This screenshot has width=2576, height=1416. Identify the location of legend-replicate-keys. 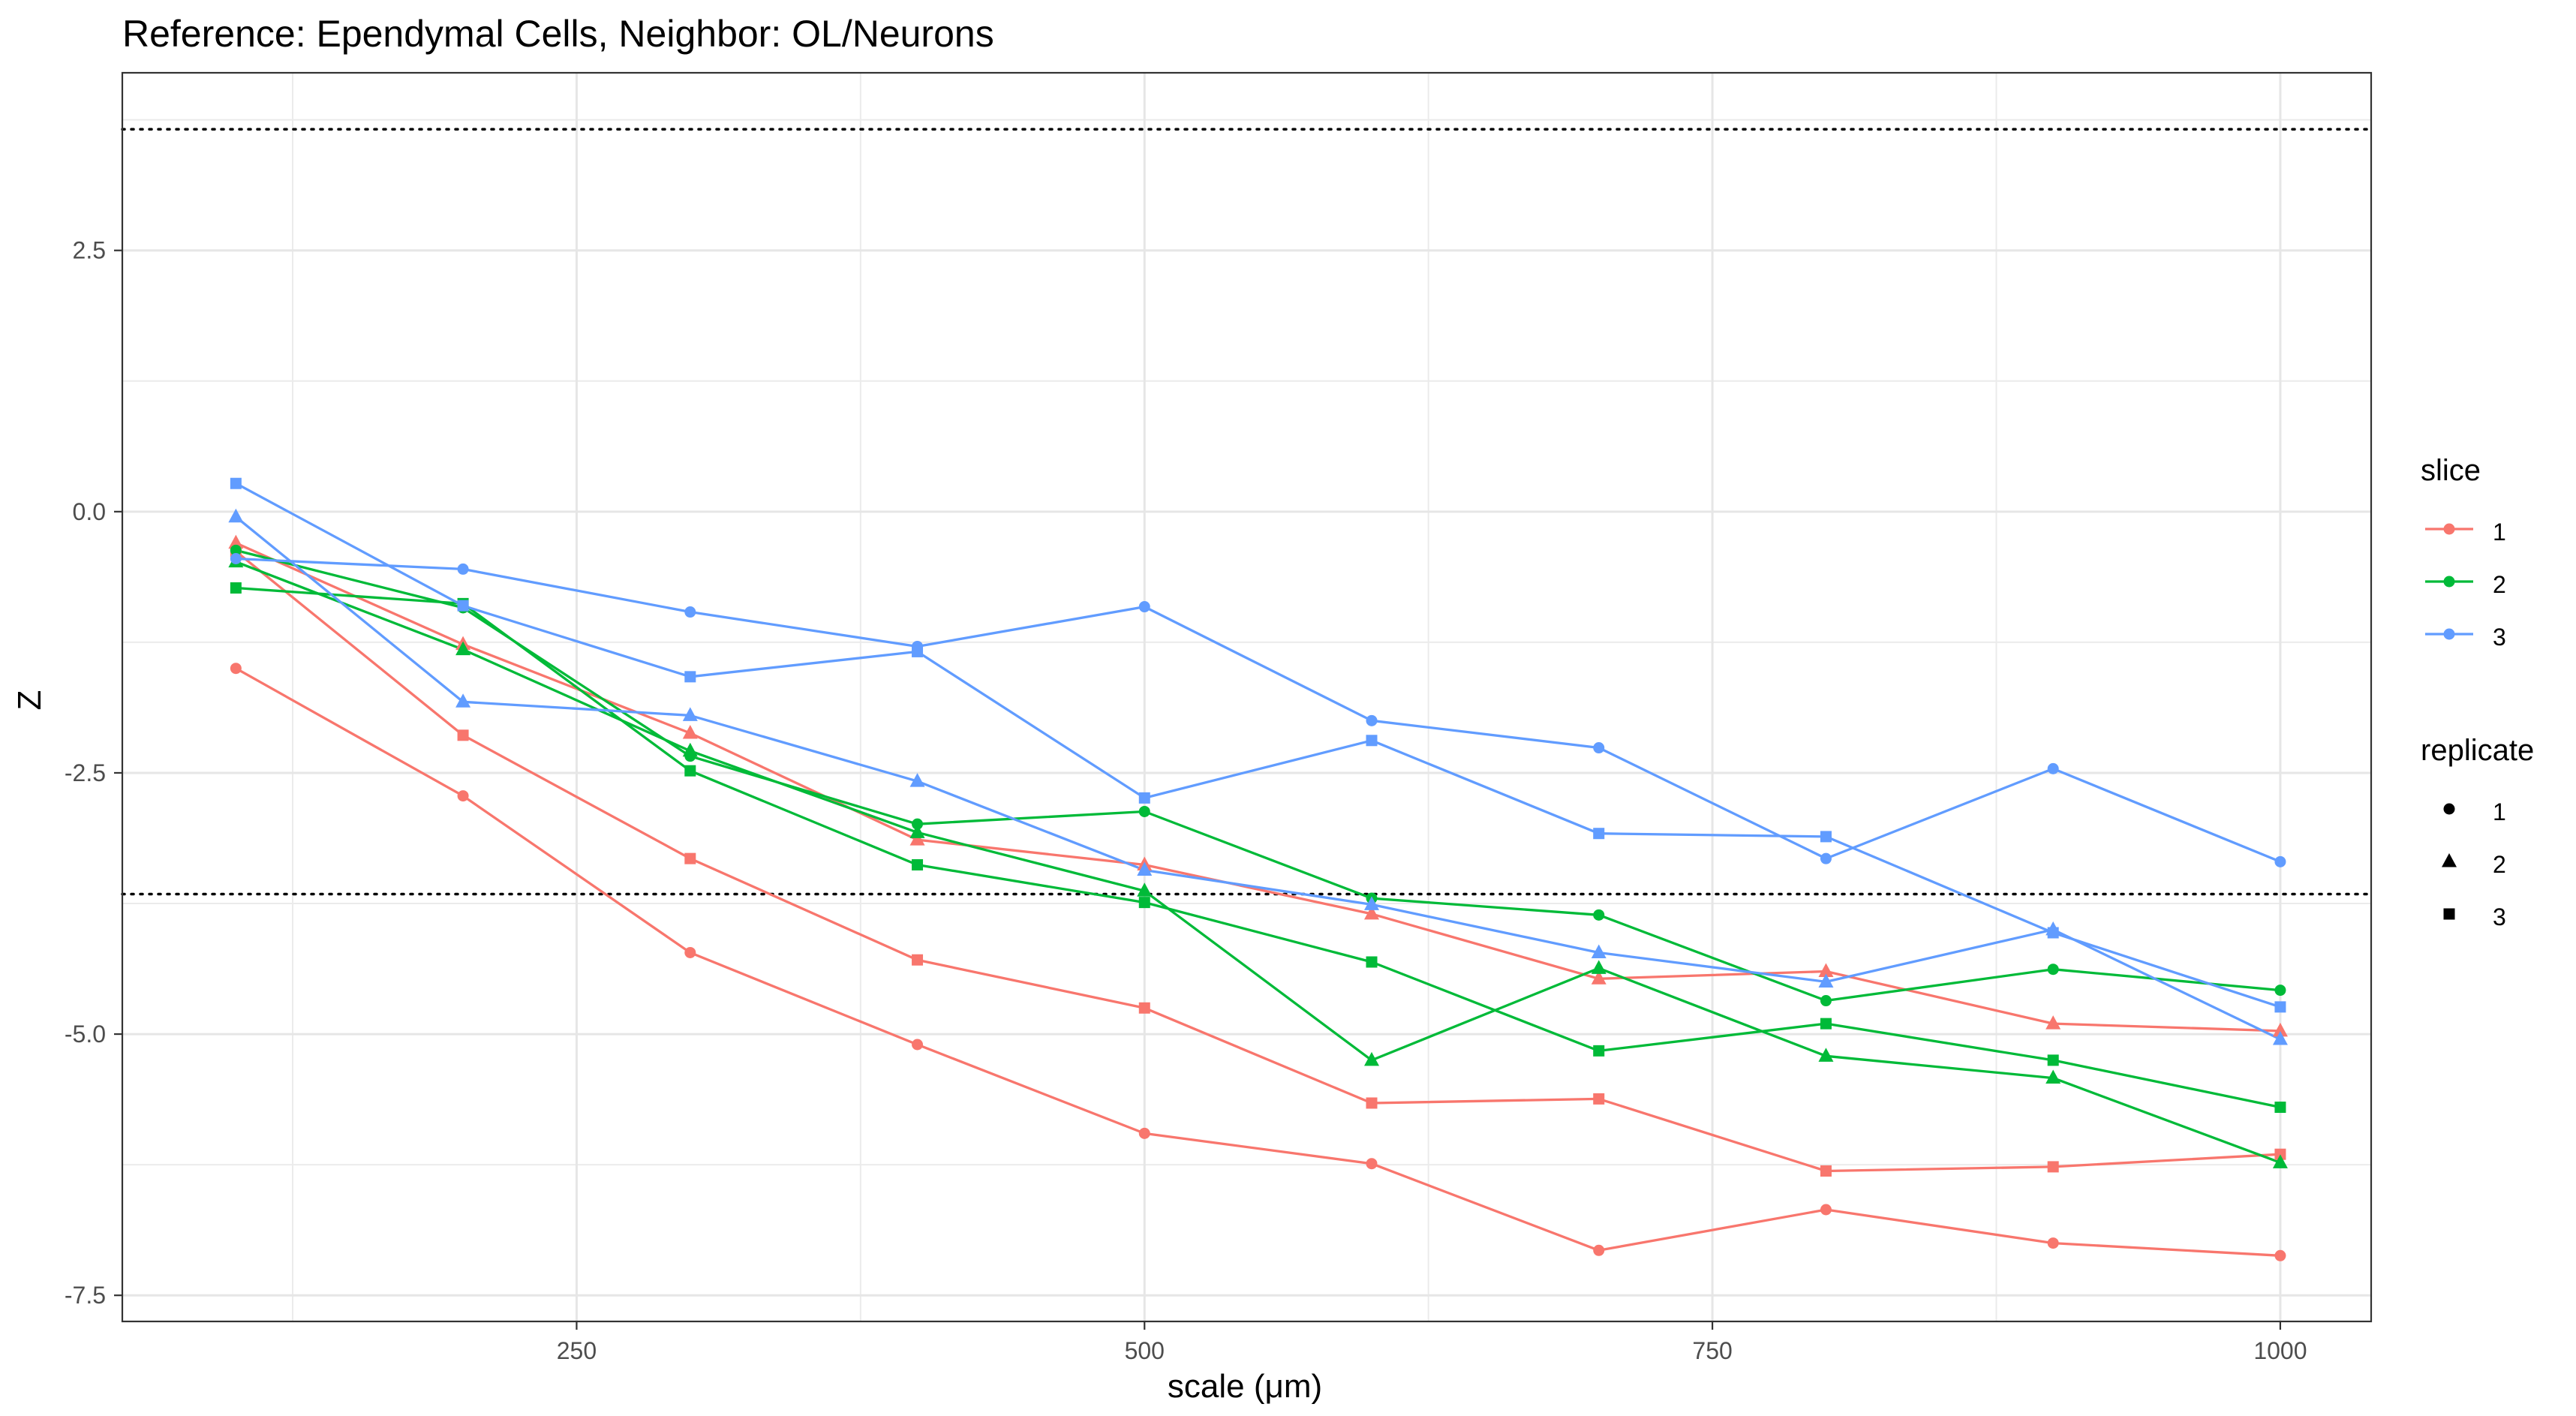
(2449, 861).